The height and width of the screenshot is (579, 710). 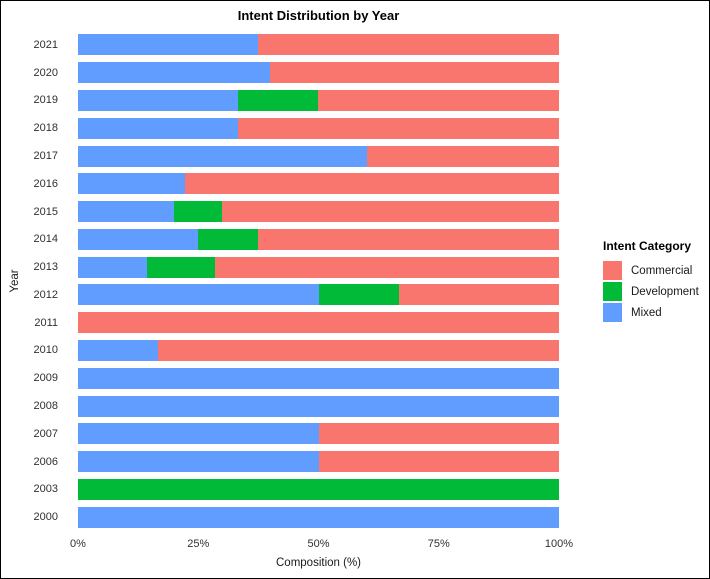 I want to click on y-tick-label: 2021, so click(x=45, y=44).